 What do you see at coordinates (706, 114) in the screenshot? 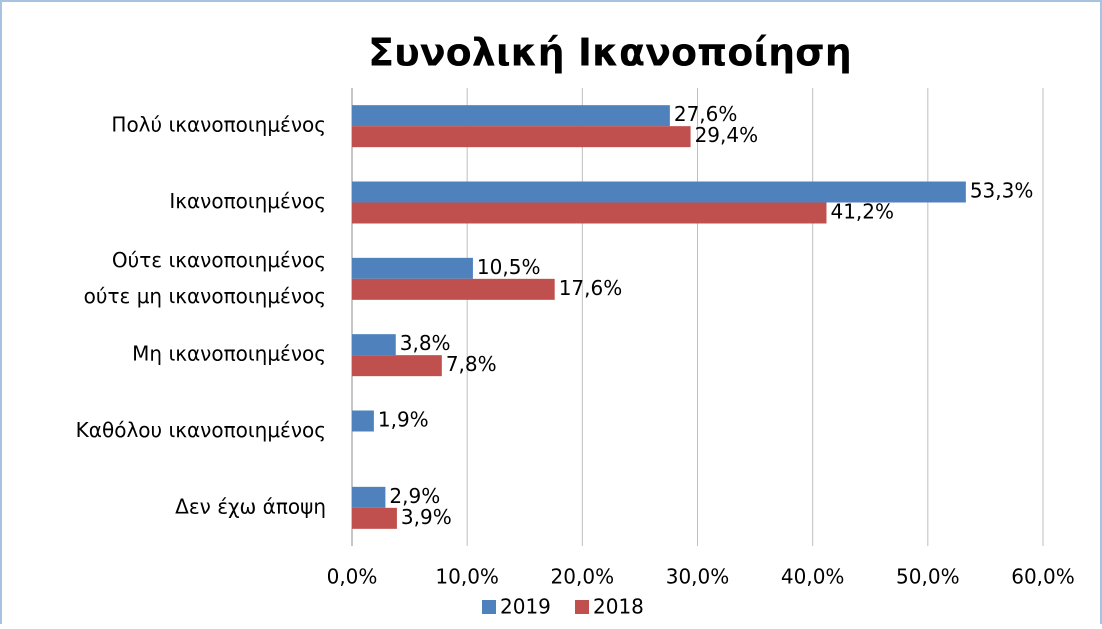
I see `value-label: 27,6%` at bounding box center [706, 114].